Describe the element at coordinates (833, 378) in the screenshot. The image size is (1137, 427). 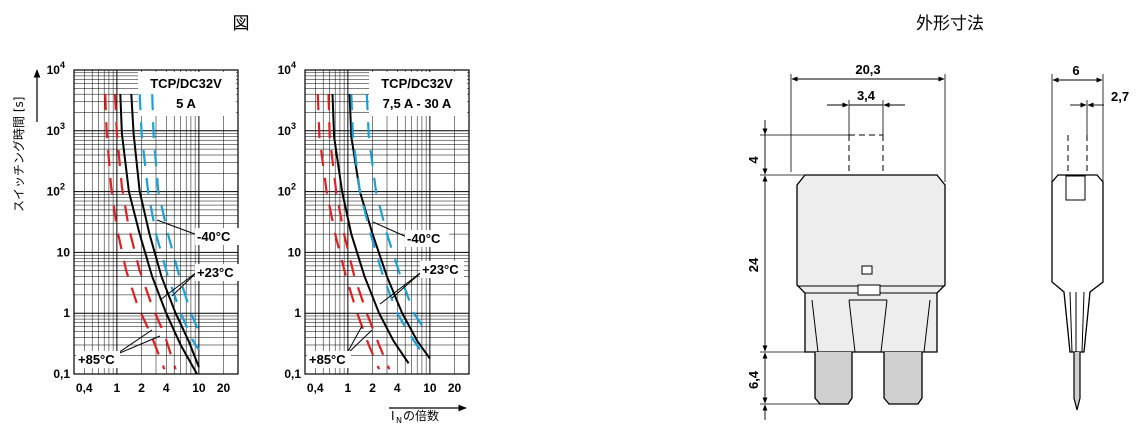
I see `bottom-terminal-left` at that location.